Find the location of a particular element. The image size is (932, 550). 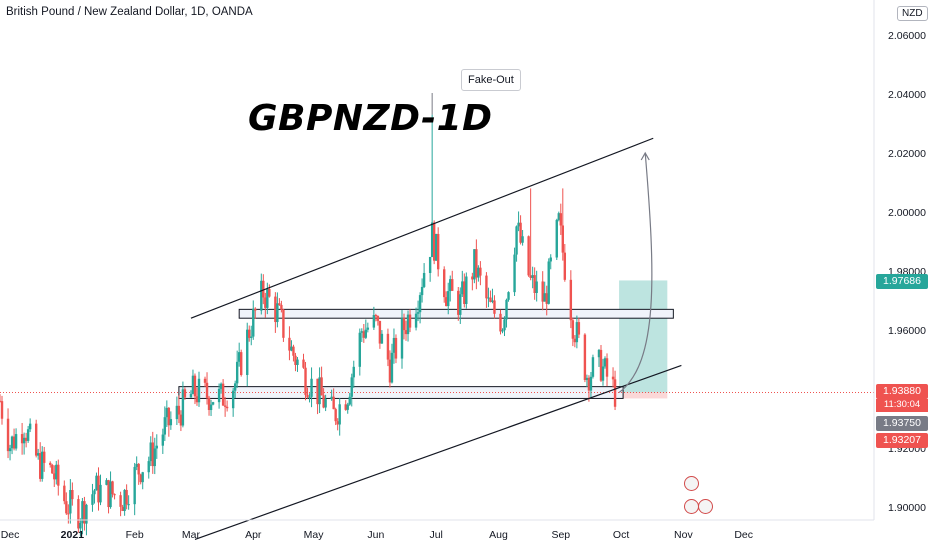

currency-badge: NZD is located at coordinates (912, 13).